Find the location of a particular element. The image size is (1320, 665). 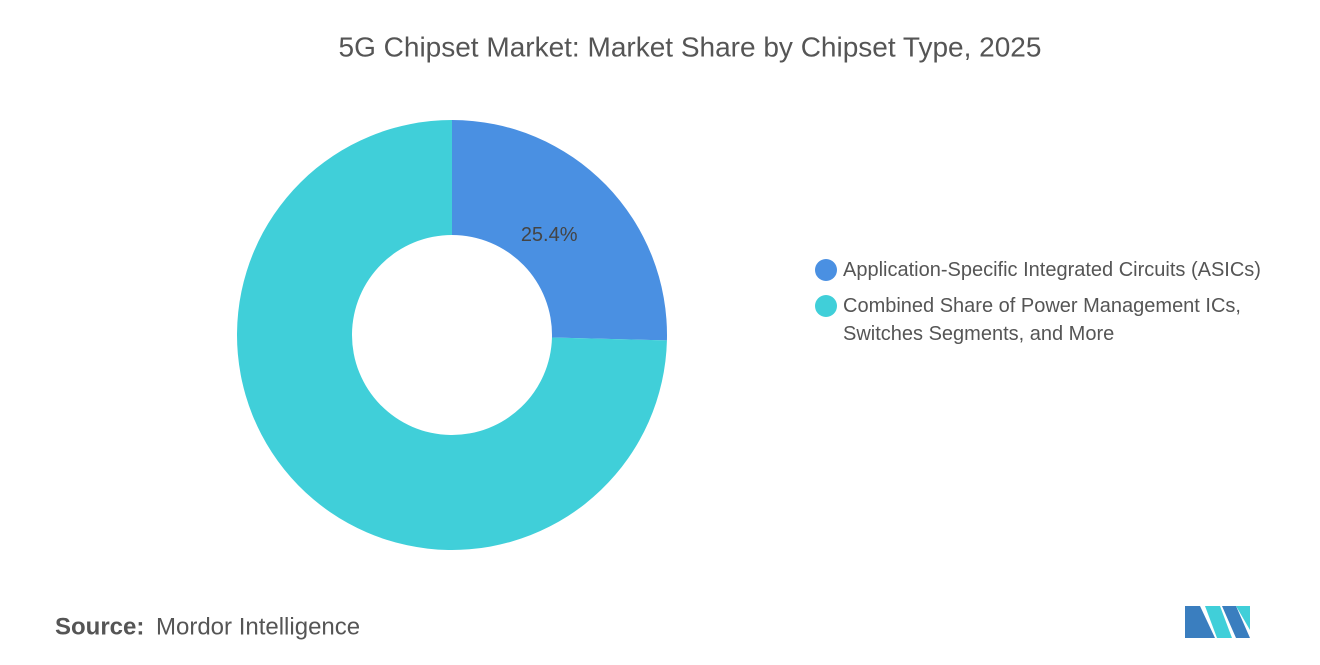

donut-slice is located at coordinates (559, 230).